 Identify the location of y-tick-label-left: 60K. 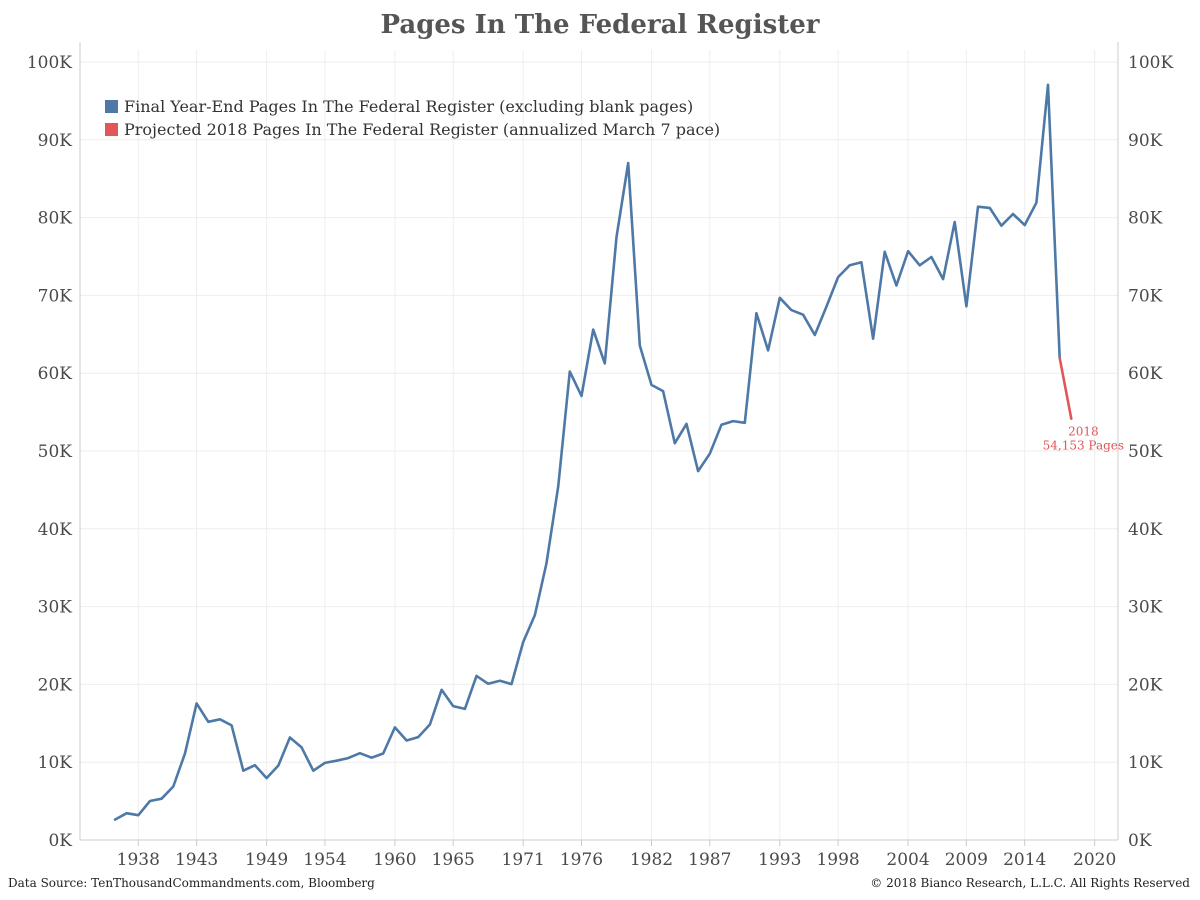
(55, 374).